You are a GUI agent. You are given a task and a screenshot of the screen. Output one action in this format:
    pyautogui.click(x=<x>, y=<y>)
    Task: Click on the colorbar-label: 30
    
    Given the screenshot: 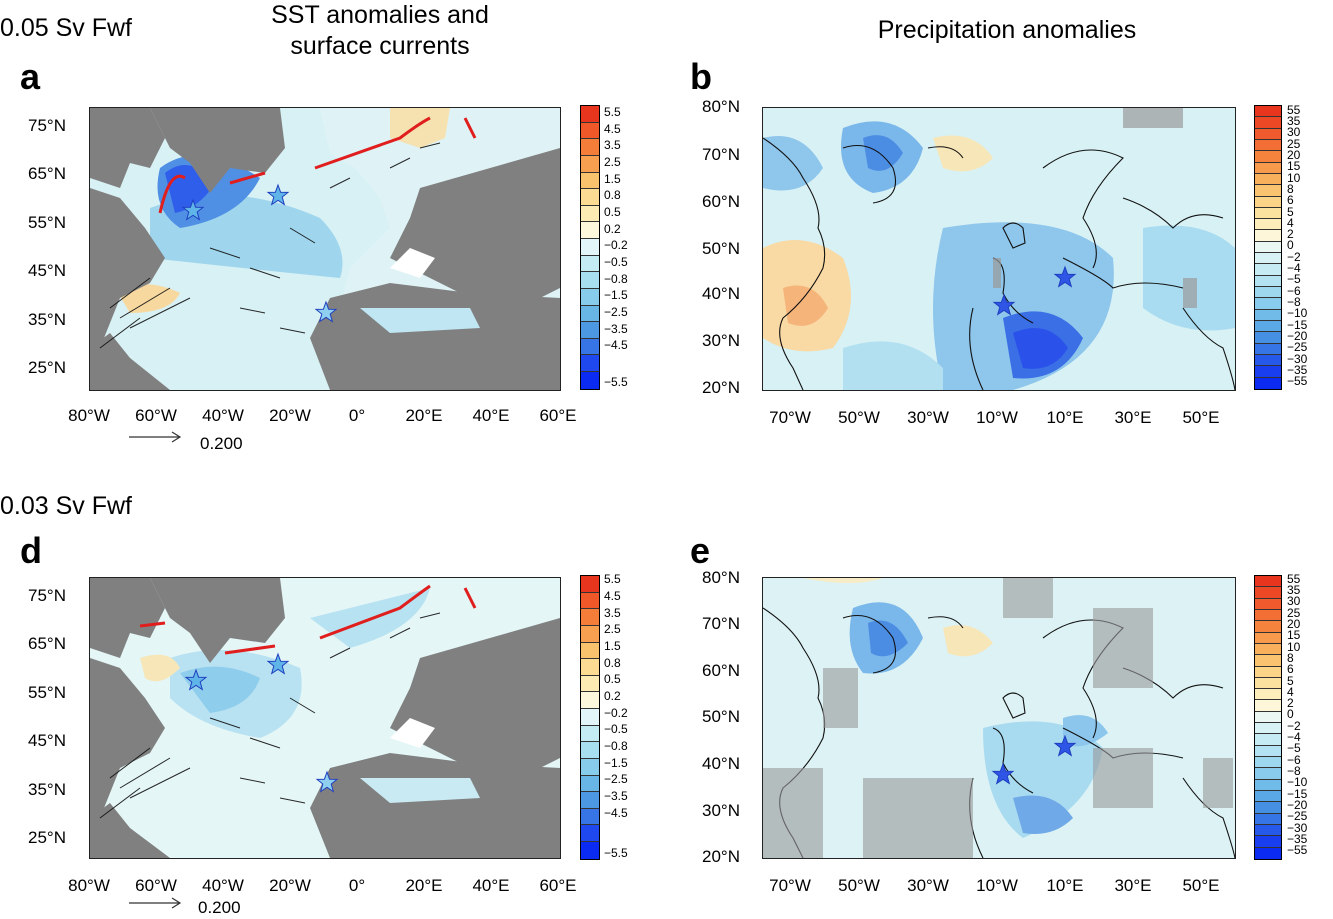 What is the action you would take?
    pyautogui.click(x=1294, y=601)
    